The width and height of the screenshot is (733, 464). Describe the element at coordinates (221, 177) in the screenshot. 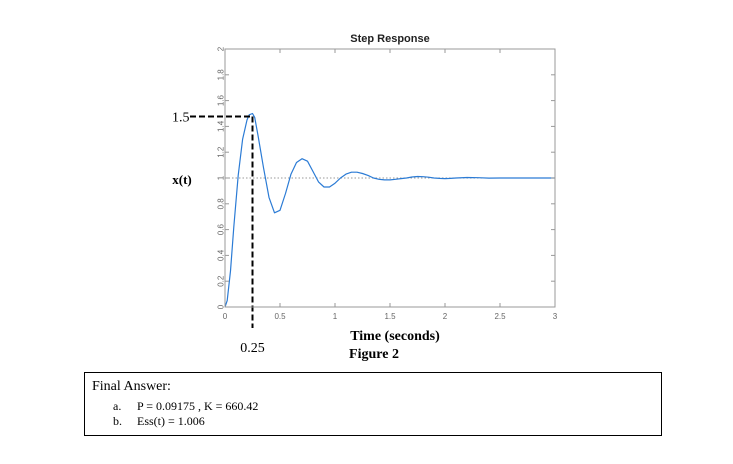

I see `y-tick-label: 1` at that location.